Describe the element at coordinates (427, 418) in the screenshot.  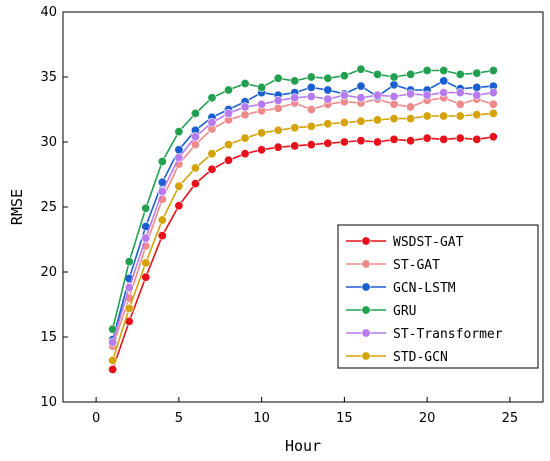
I see `x-tick-label: 20` at that location.